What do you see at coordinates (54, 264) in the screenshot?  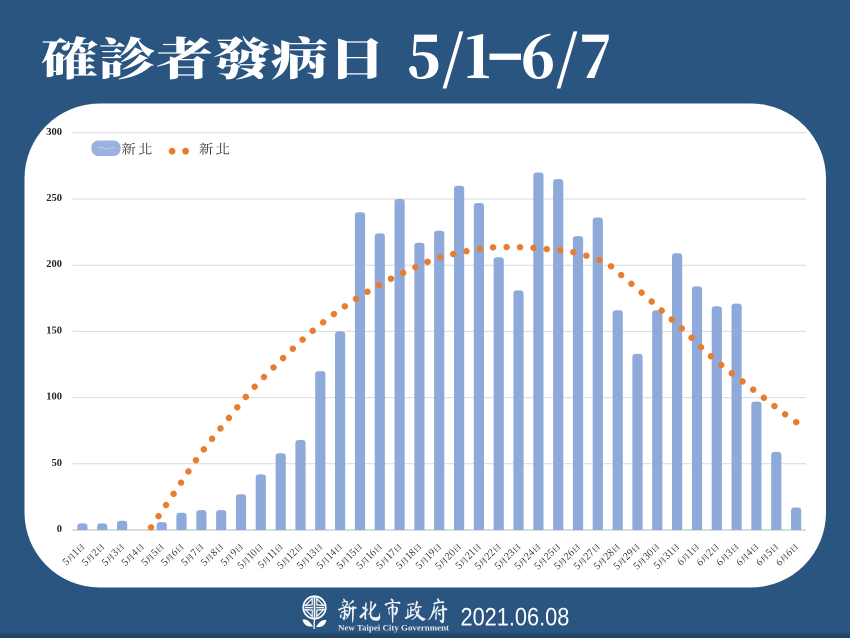 I see `svg-text: 200` at bounding box center [54, 264].